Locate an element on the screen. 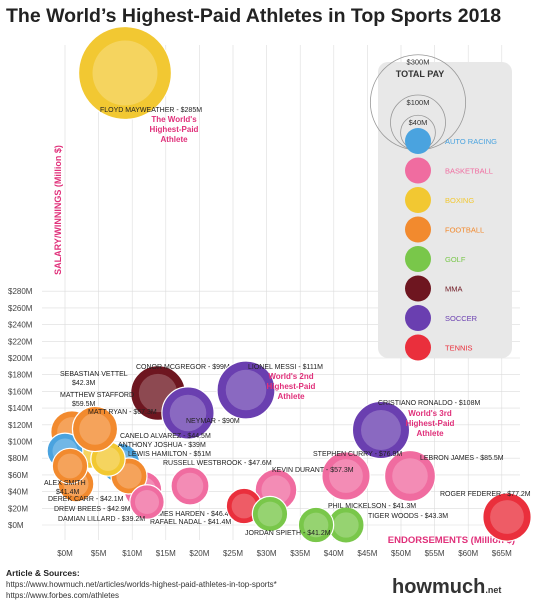  brand-suffix: .net is located at coordinates (493, 590).